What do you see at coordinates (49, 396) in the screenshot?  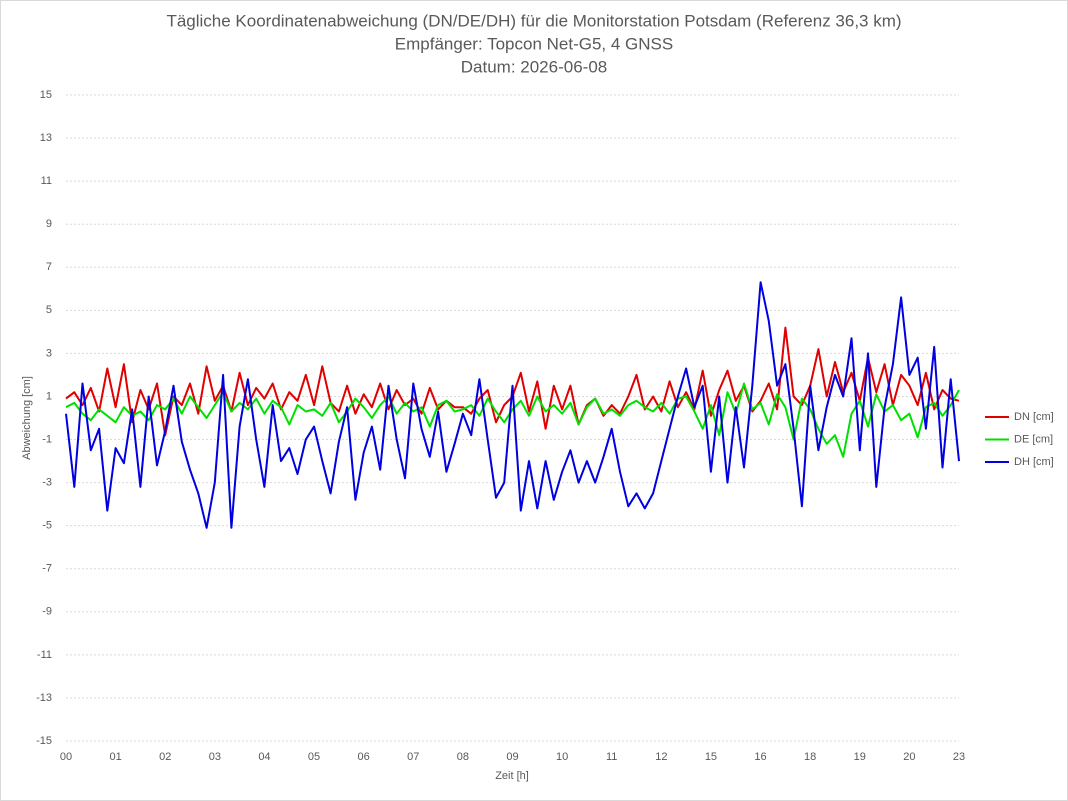 I see `y-tick-label: 1` at bounding box center [49, 396].